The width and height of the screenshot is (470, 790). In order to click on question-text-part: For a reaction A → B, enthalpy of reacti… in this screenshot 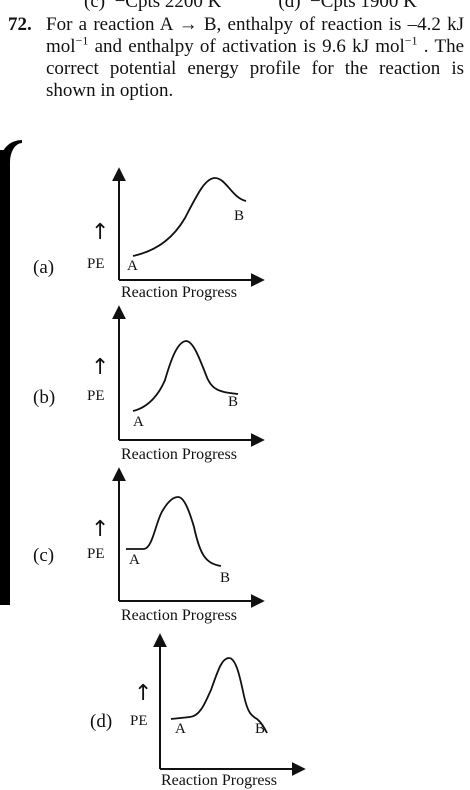, I will do `click(255, 35)`.